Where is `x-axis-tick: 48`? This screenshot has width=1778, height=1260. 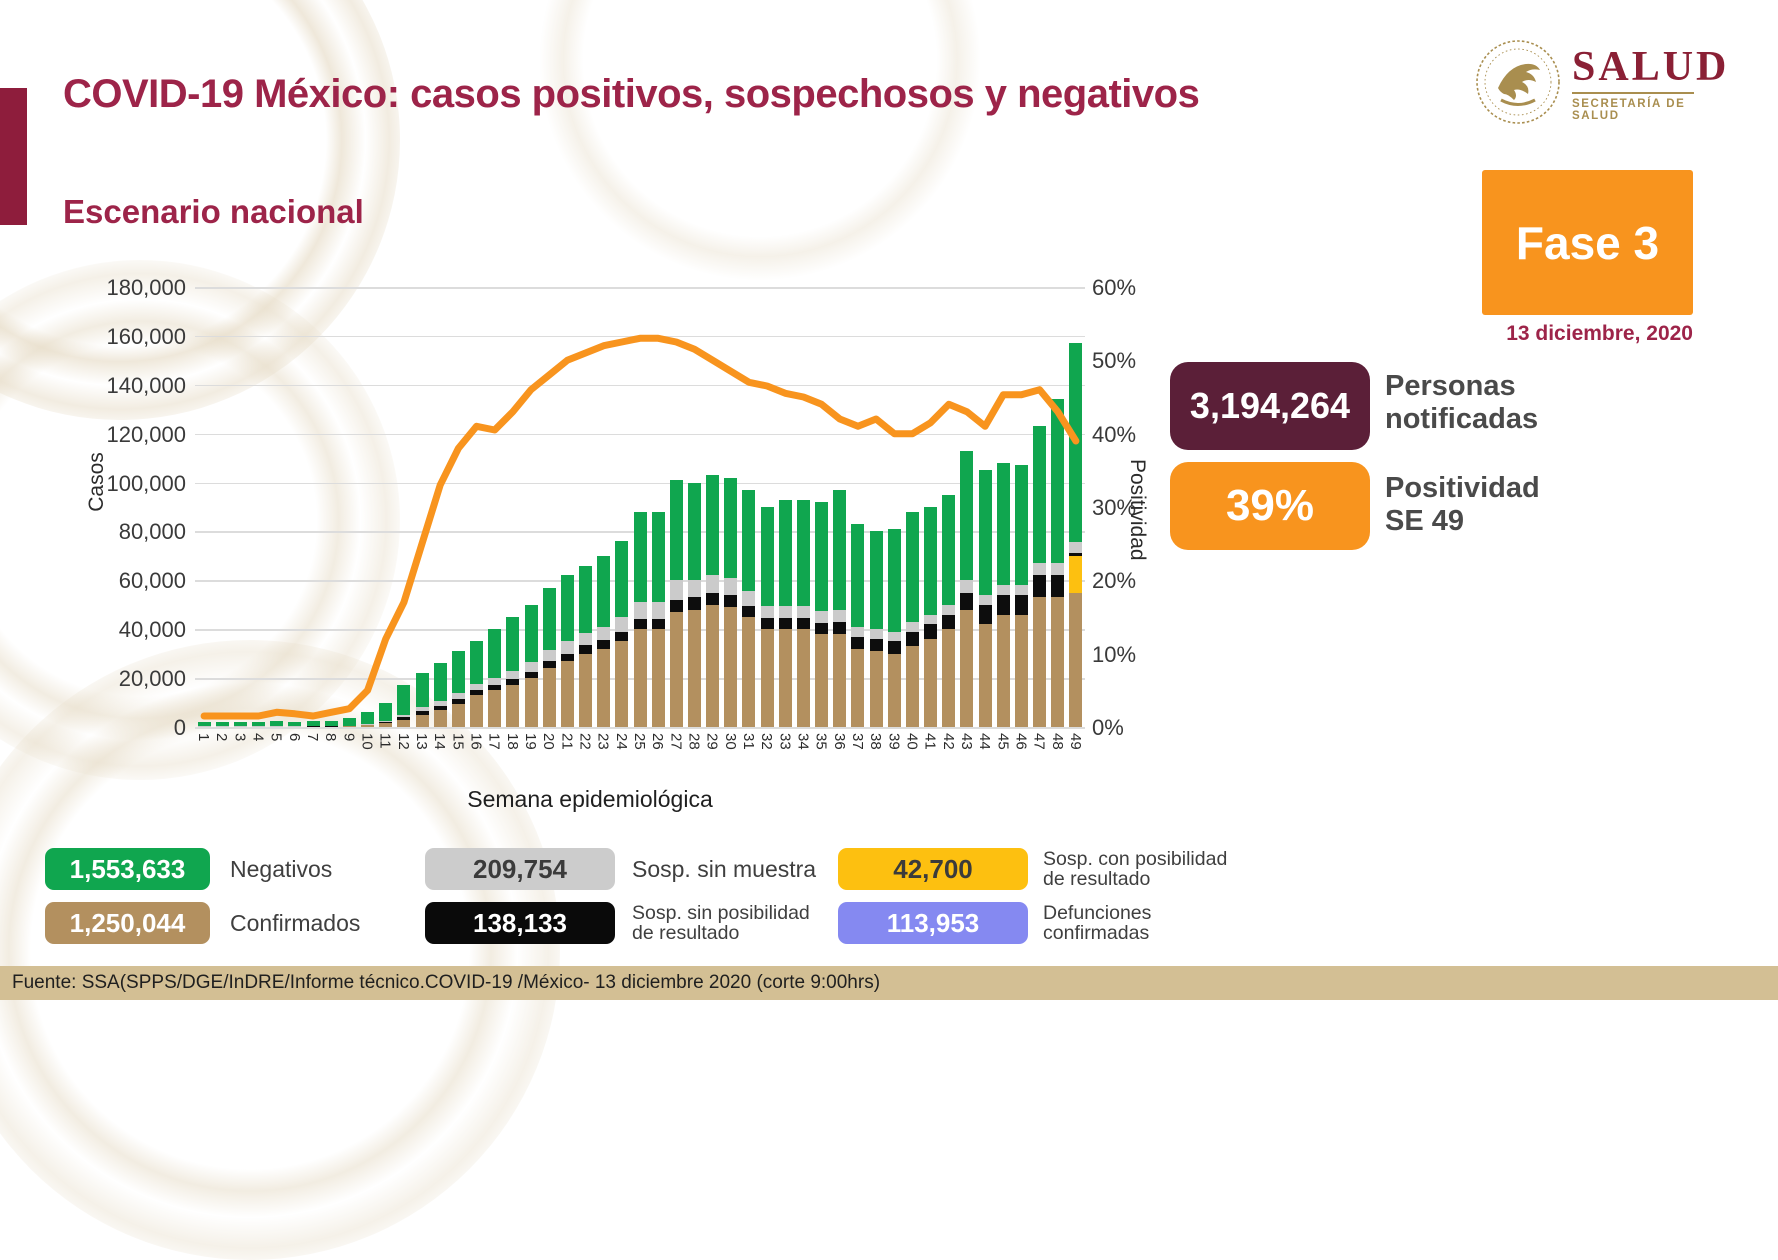
x-axis-tick: 48 is located at coordinates (1057, 741).